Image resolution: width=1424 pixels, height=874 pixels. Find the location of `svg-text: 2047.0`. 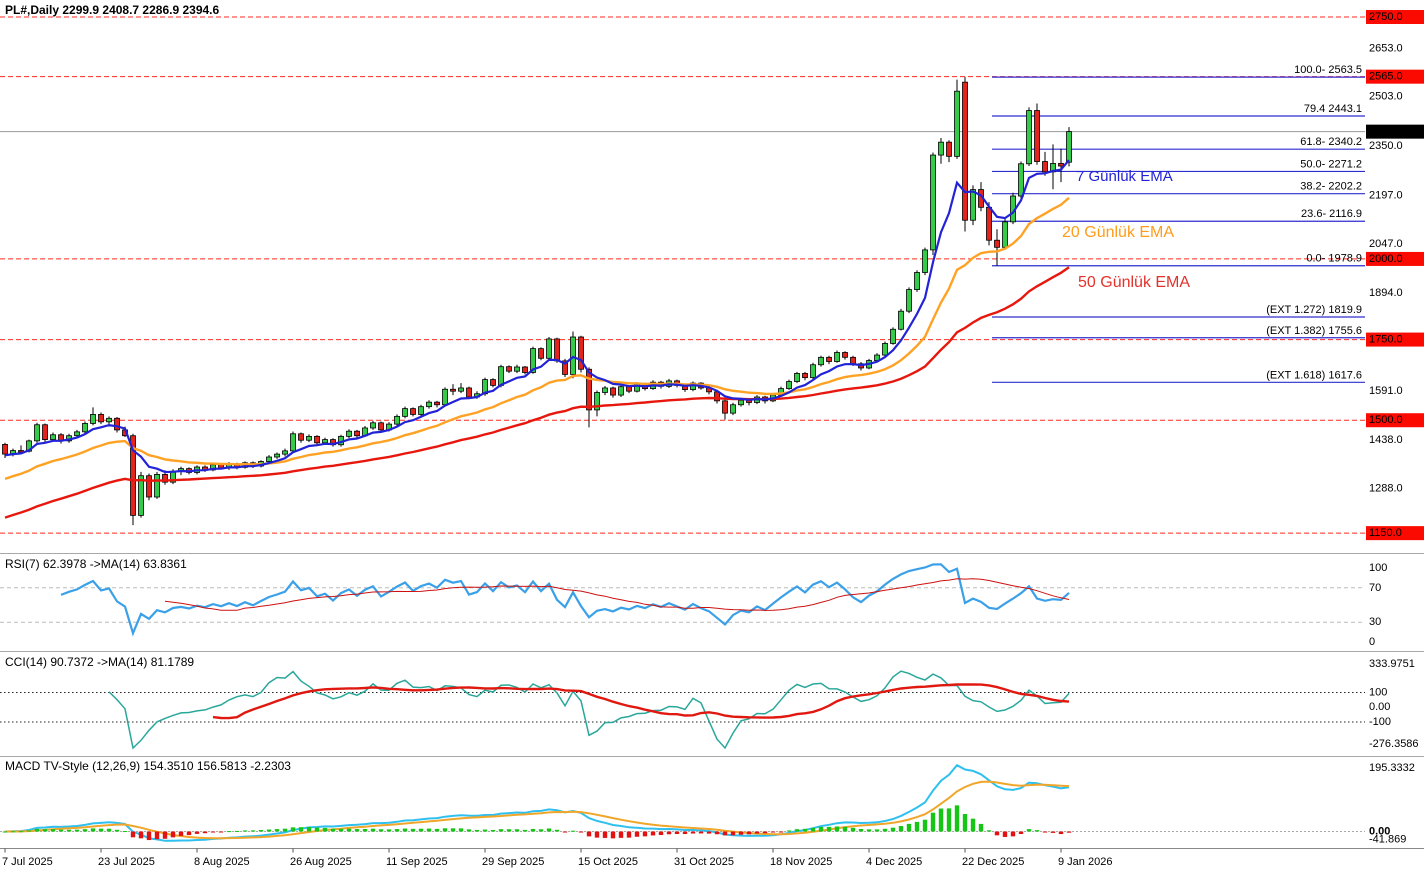

svg-text: 2047.0 is located at coordinates (1386, 244).